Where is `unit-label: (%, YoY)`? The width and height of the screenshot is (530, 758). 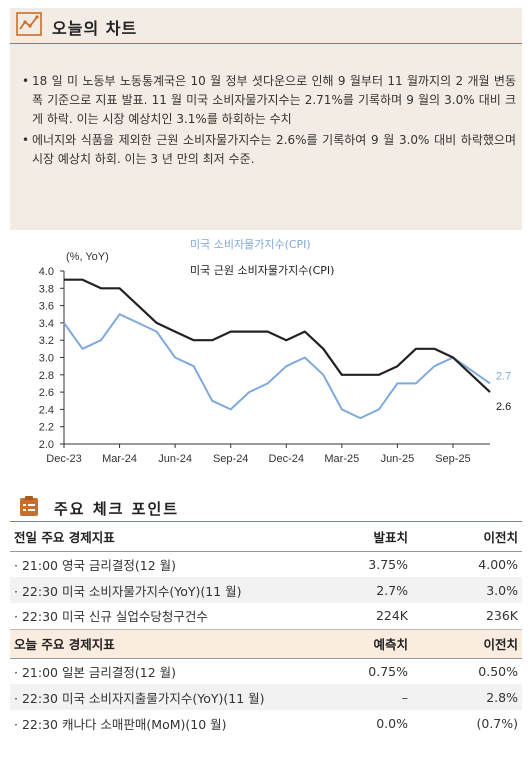 unit-label: (%, YoY) is located at coordinates (87, 257).